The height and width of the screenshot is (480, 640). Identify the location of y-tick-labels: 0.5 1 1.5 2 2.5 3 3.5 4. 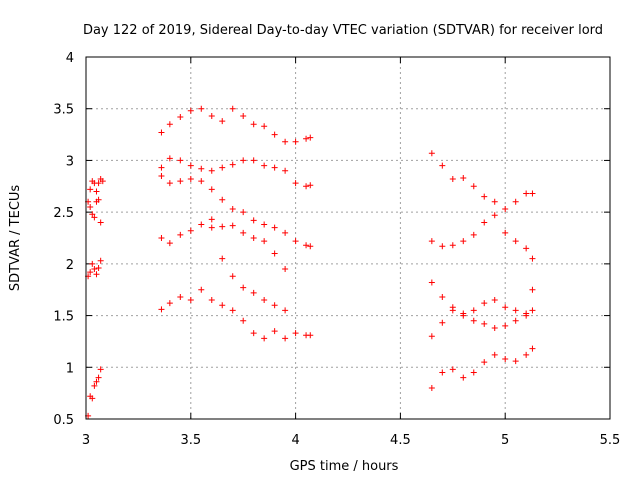
(63, 239).